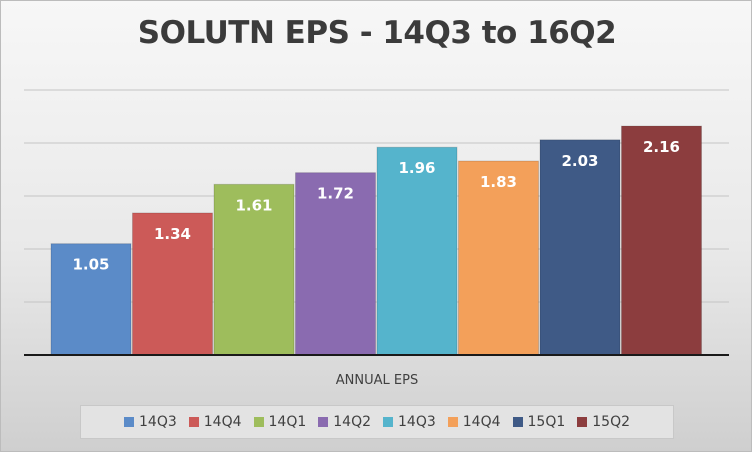  What do you see at coordinates (287, 422) in the screenshot?
I see `legend-label: 14Q1` at bounding box center [287, 422].